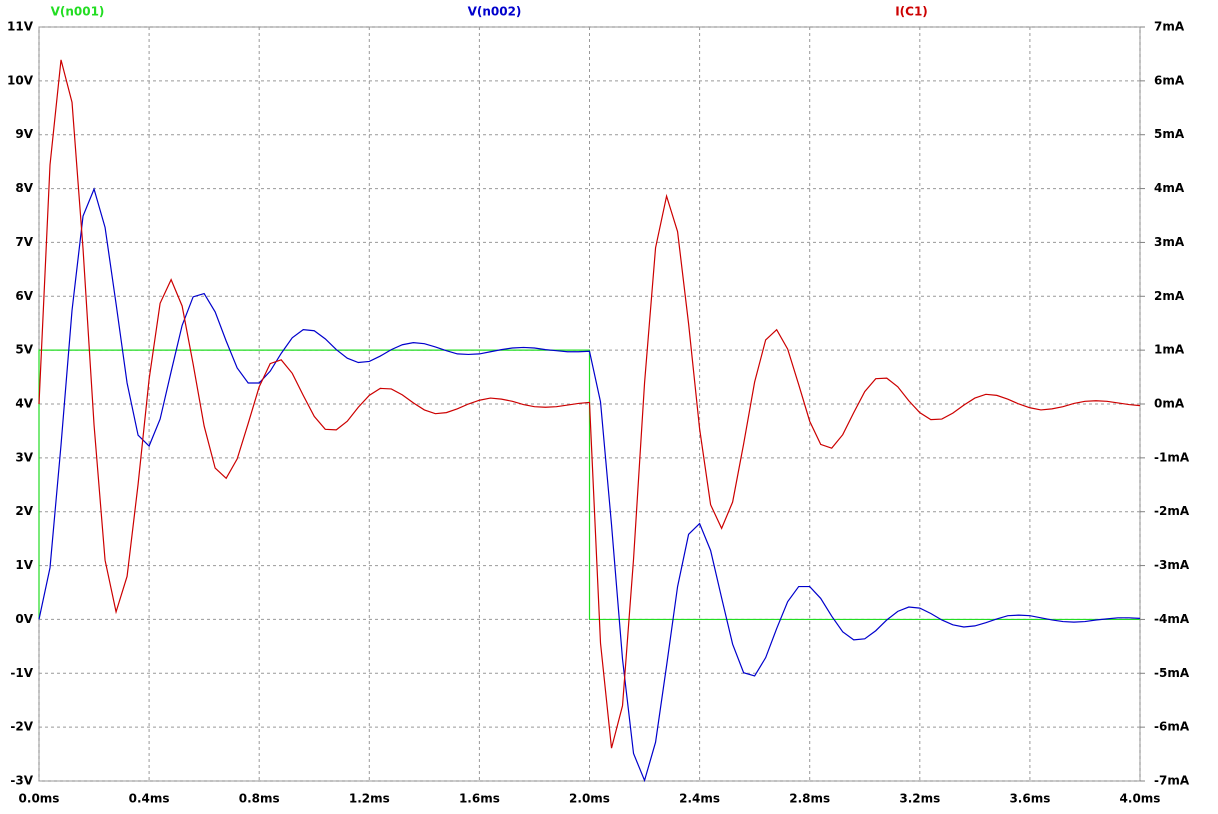 Image resolution: width=1218 pixels, height=814 pixels. I want to click on y2-tick-label: -2mA, so click(1172, 511).